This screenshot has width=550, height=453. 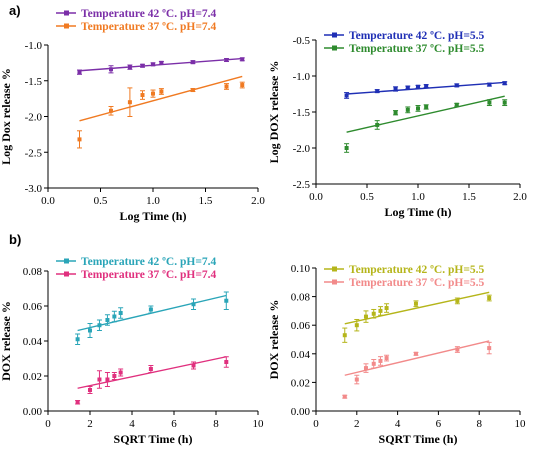 What do you see at coordinates (418, 212) in the screenshot?
I see `x-axis-title: Log Time (h)` at bounding box center [418, 212].